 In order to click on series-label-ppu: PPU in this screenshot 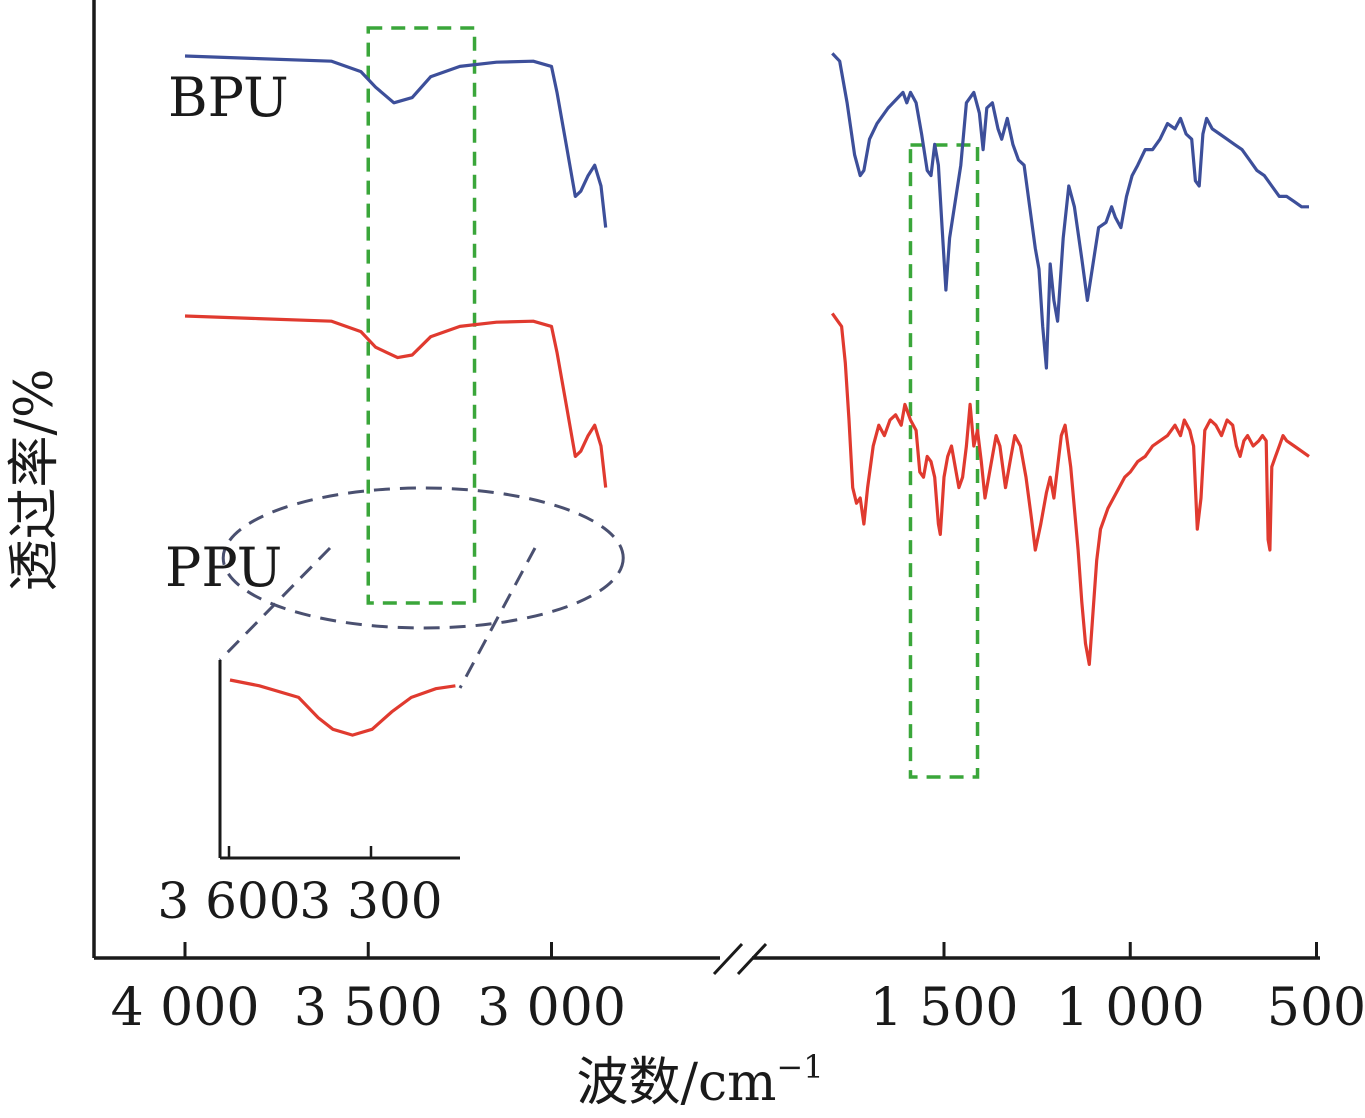, I will do `click(223, 567)`.